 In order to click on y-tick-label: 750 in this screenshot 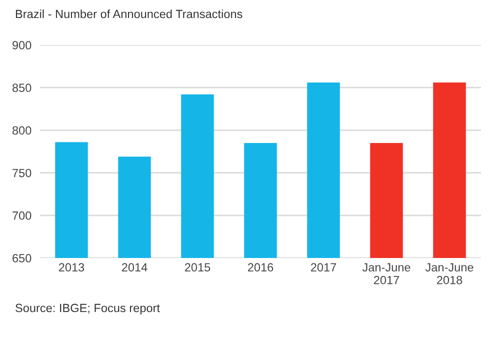, I will do `click(22, 173)`.